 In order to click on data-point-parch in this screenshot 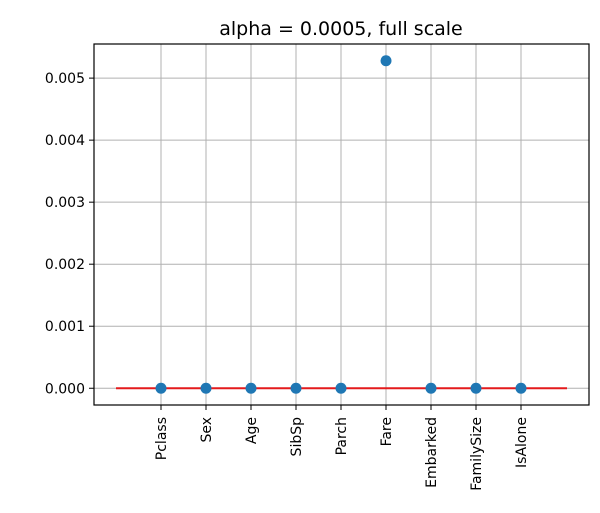, I will do `click(341, 388)`.